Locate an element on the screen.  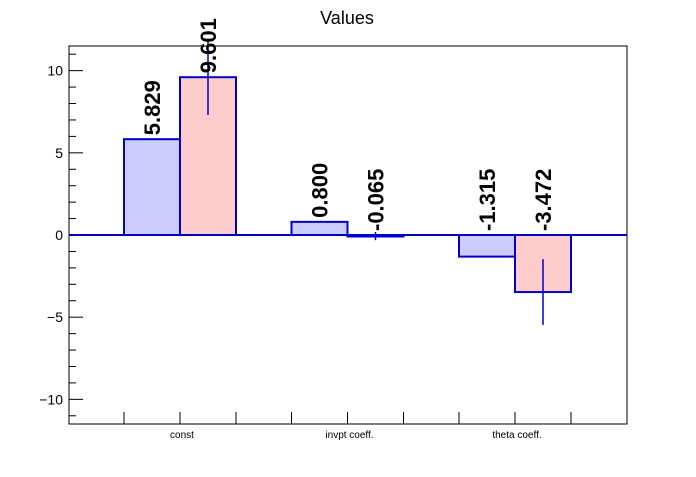
data-label: 5.829 is located at coordinates (152, 107).